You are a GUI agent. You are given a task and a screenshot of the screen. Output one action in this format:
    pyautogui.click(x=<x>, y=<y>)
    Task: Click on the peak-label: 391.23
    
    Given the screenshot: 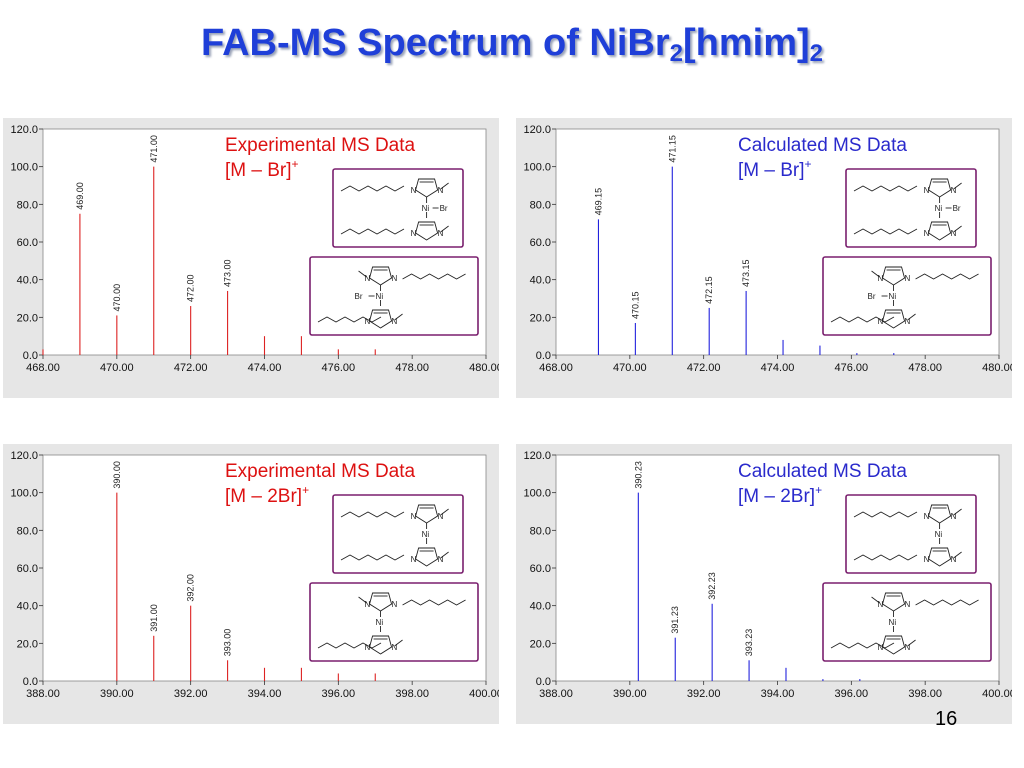 What is the action you would take?
    pyautogui.click(x=675, y=620)
    